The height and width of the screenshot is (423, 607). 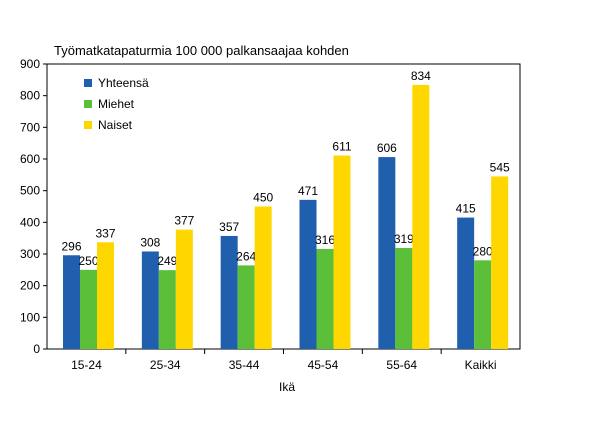 I want to click on legend-box, so click(x=127, y=100).